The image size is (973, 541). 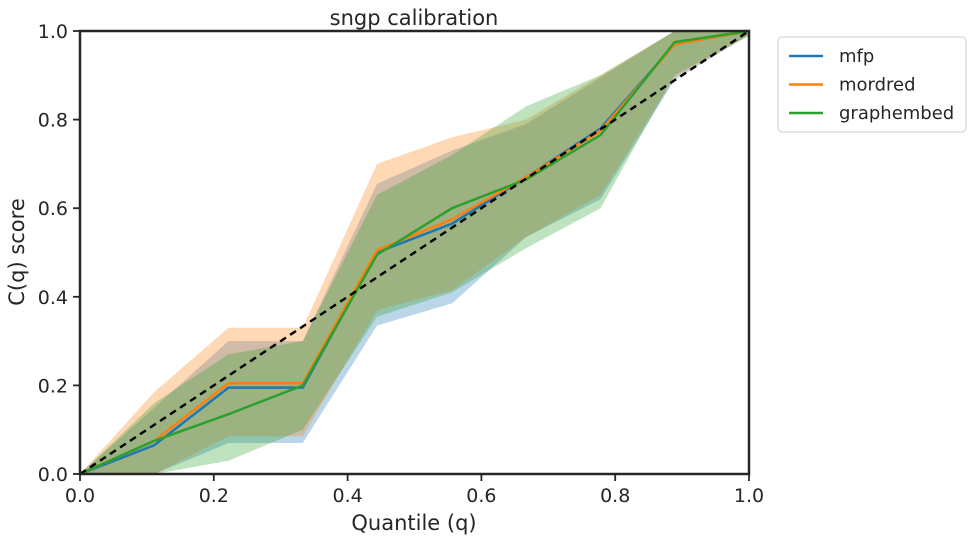 I want to click on x-axis-ticks: 0.0 0.2 0.4 0.6 0.8 1.0, so click(x=414, y=490).